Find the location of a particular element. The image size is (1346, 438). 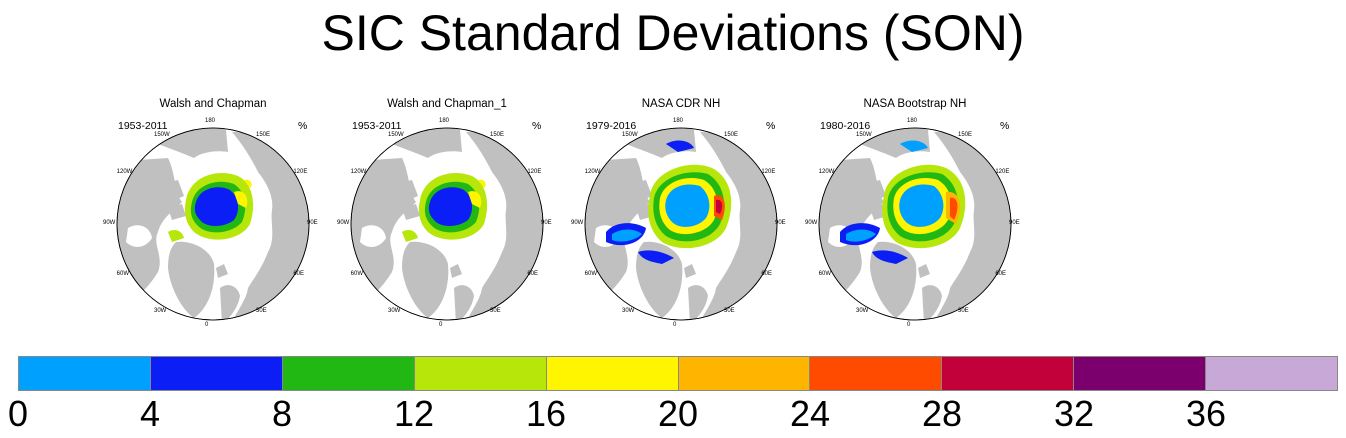

colorbar-tick-label: 8 is located at coordinates (282, 413).